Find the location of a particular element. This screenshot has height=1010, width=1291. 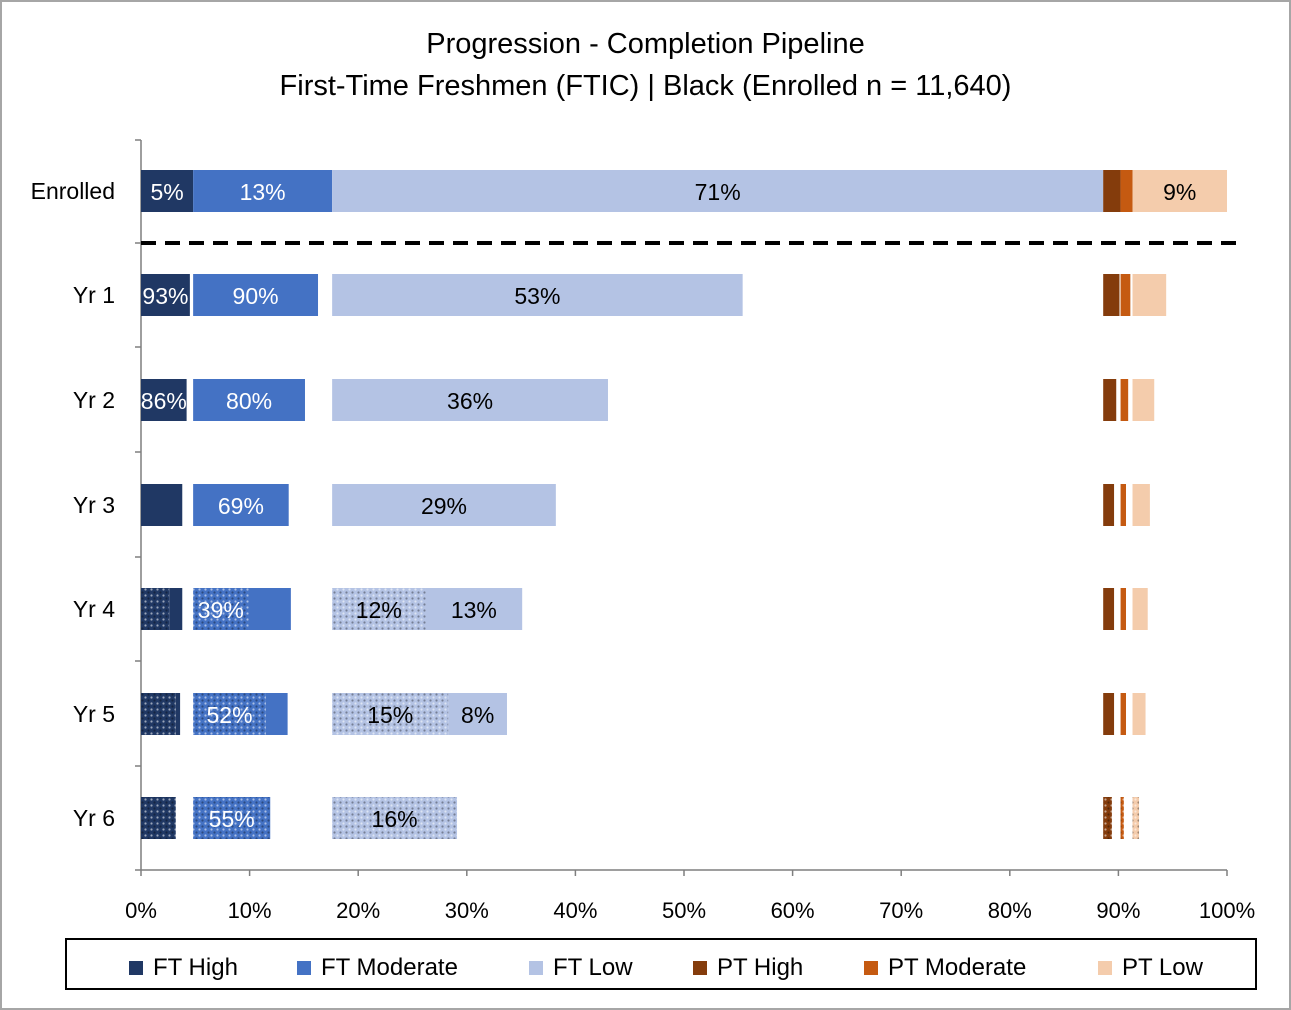

legend-item-ft-low: FT Low is located at coordinates (581, 968).